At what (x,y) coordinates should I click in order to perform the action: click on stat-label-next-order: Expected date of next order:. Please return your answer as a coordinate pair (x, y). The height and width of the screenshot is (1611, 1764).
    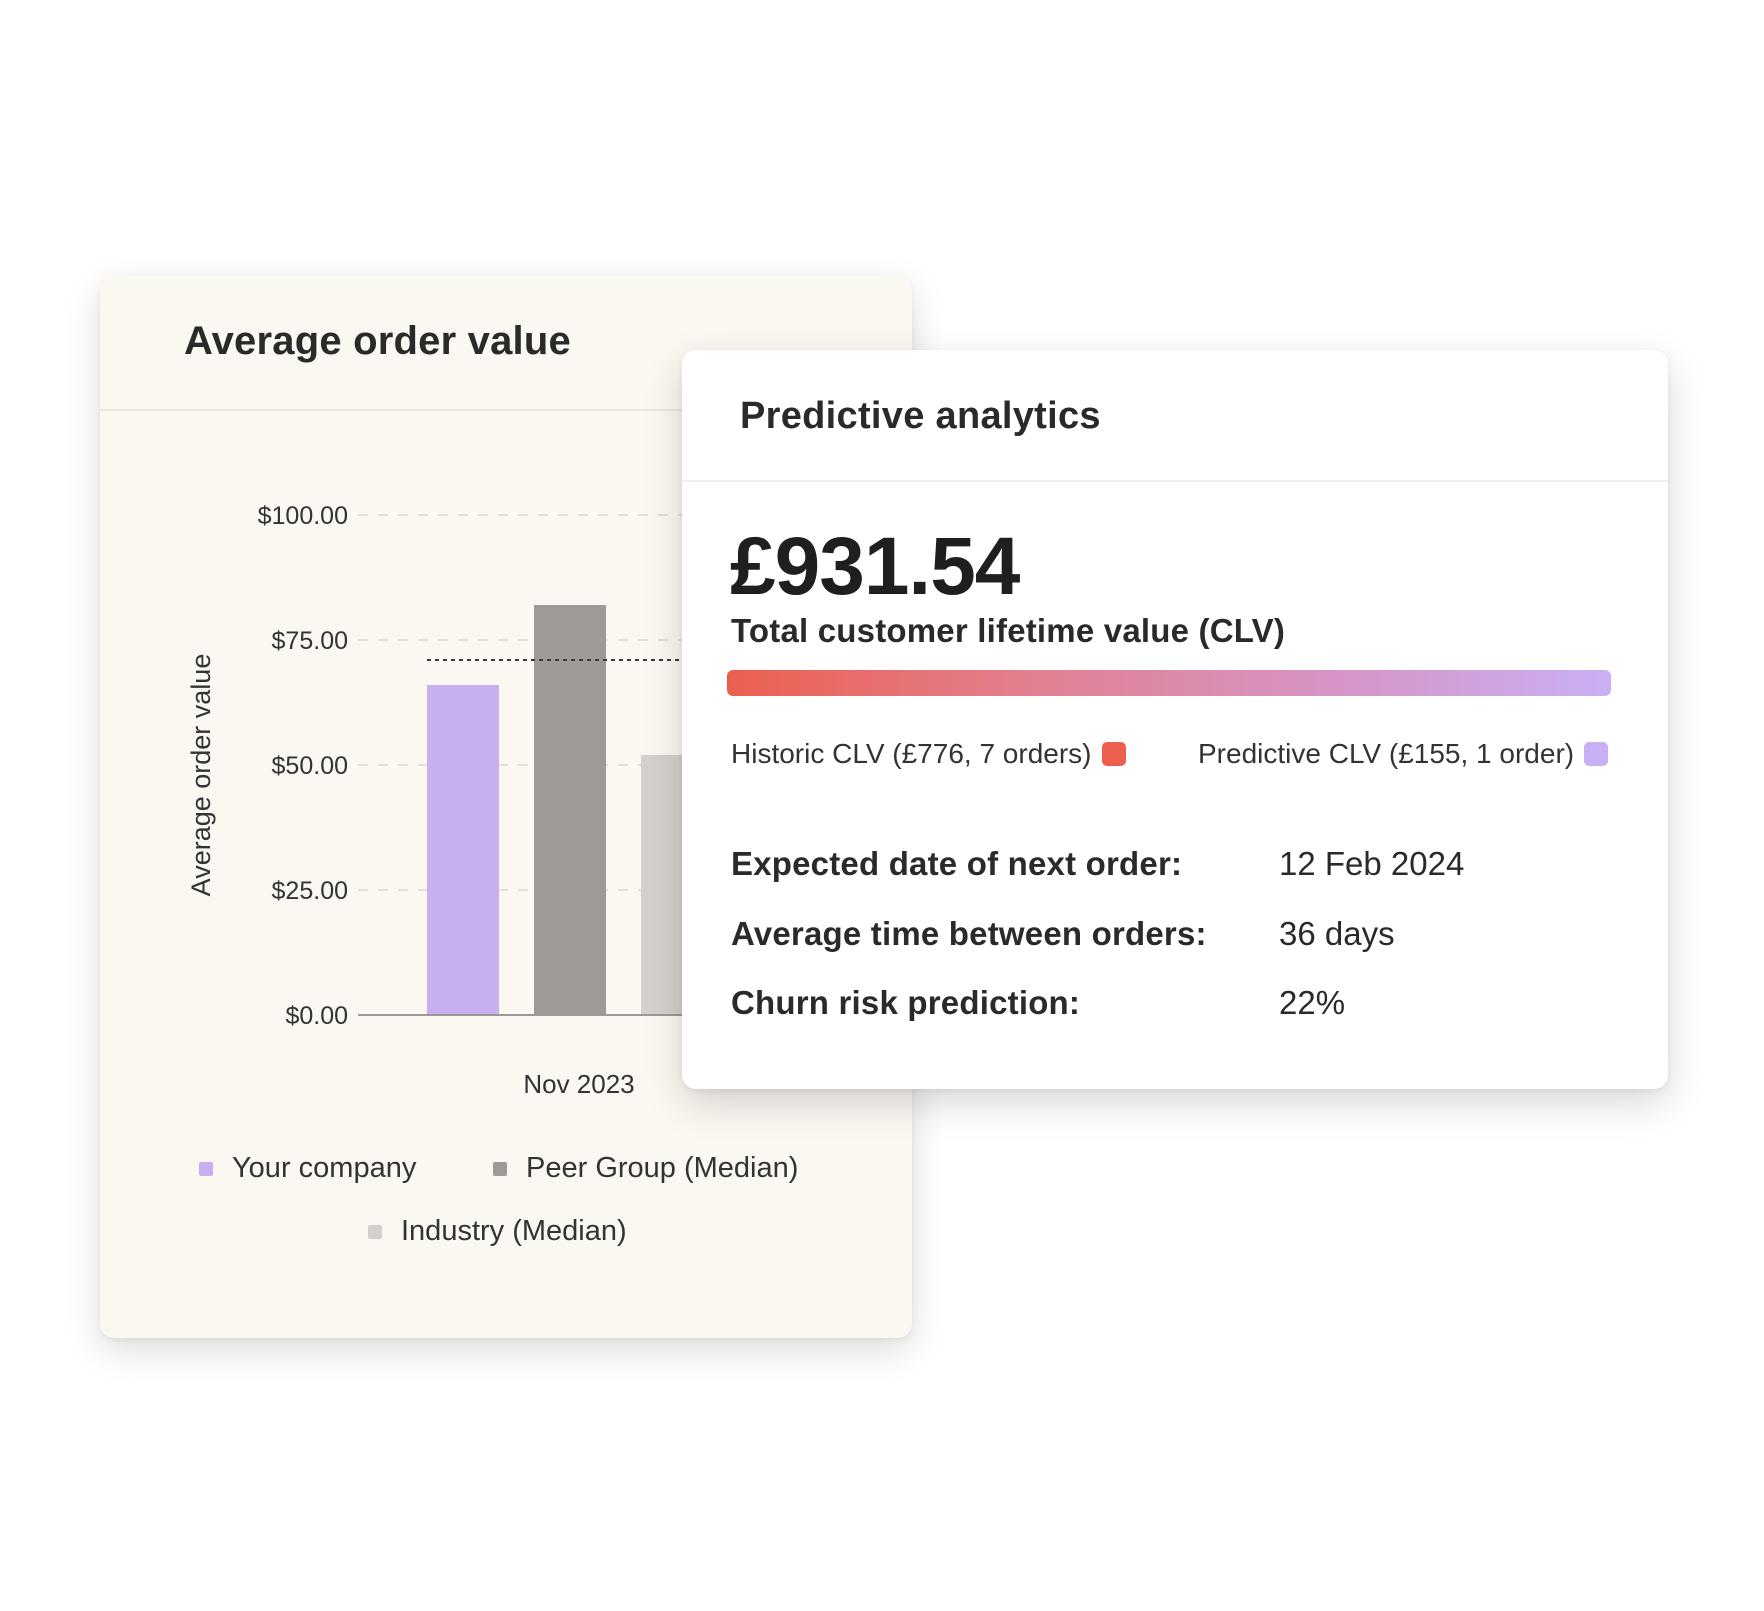
    Looking at the image, I should click on (957, 863).